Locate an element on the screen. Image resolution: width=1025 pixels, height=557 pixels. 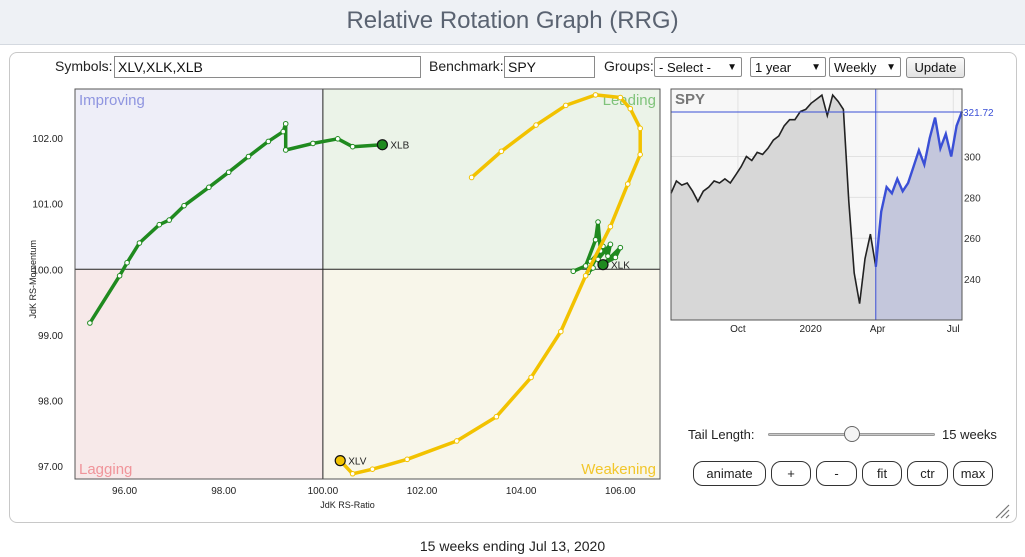
xlb-head-marker is located at coordinates (382, 145).